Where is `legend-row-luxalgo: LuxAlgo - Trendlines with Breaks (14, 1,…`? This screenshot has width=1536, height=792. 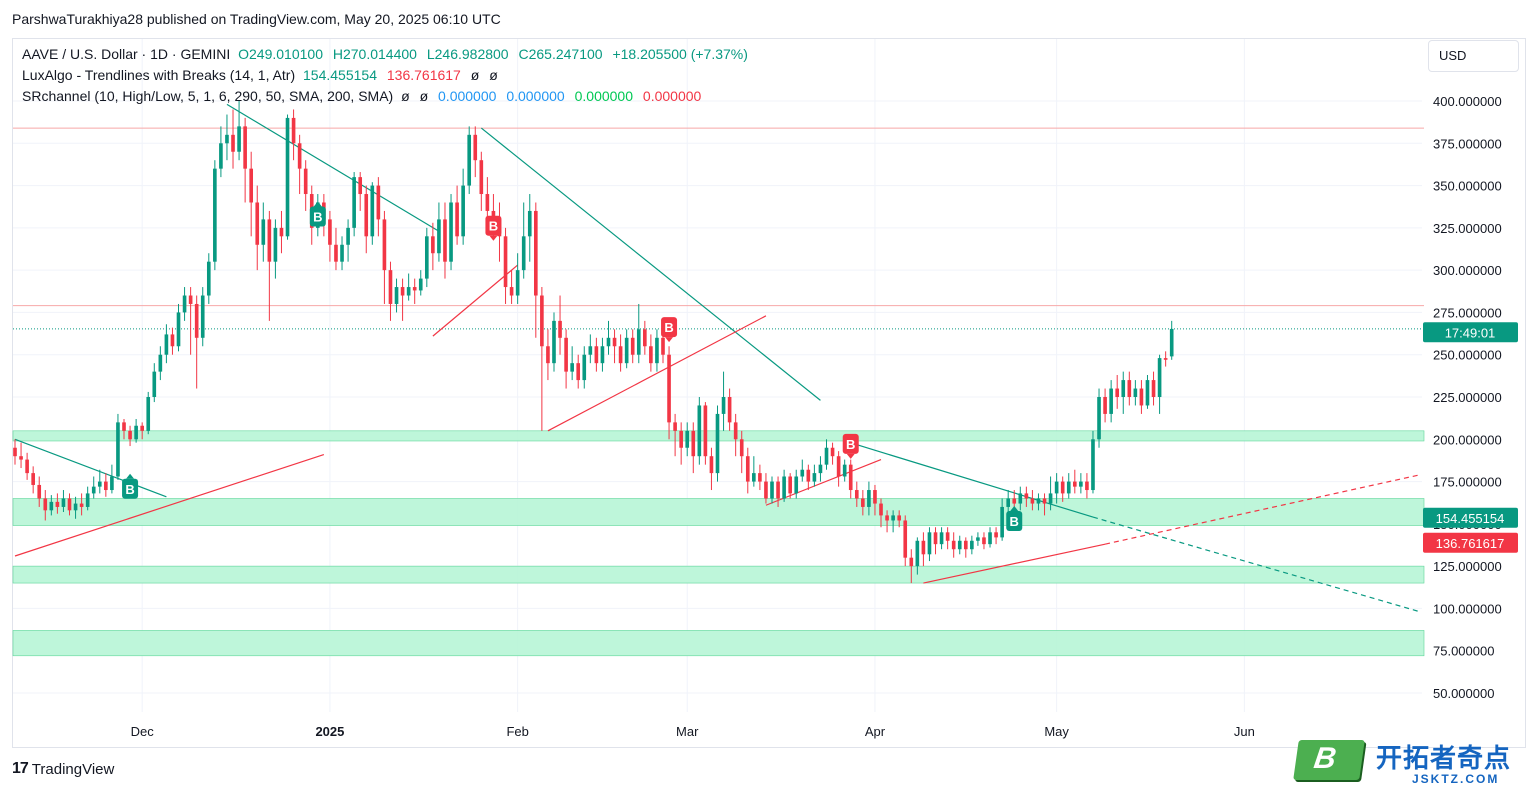
legend-row-luxalgo: LuxAlgo - Trendlines with Breaks (14, 1,… is located at coordinates (388, 75).